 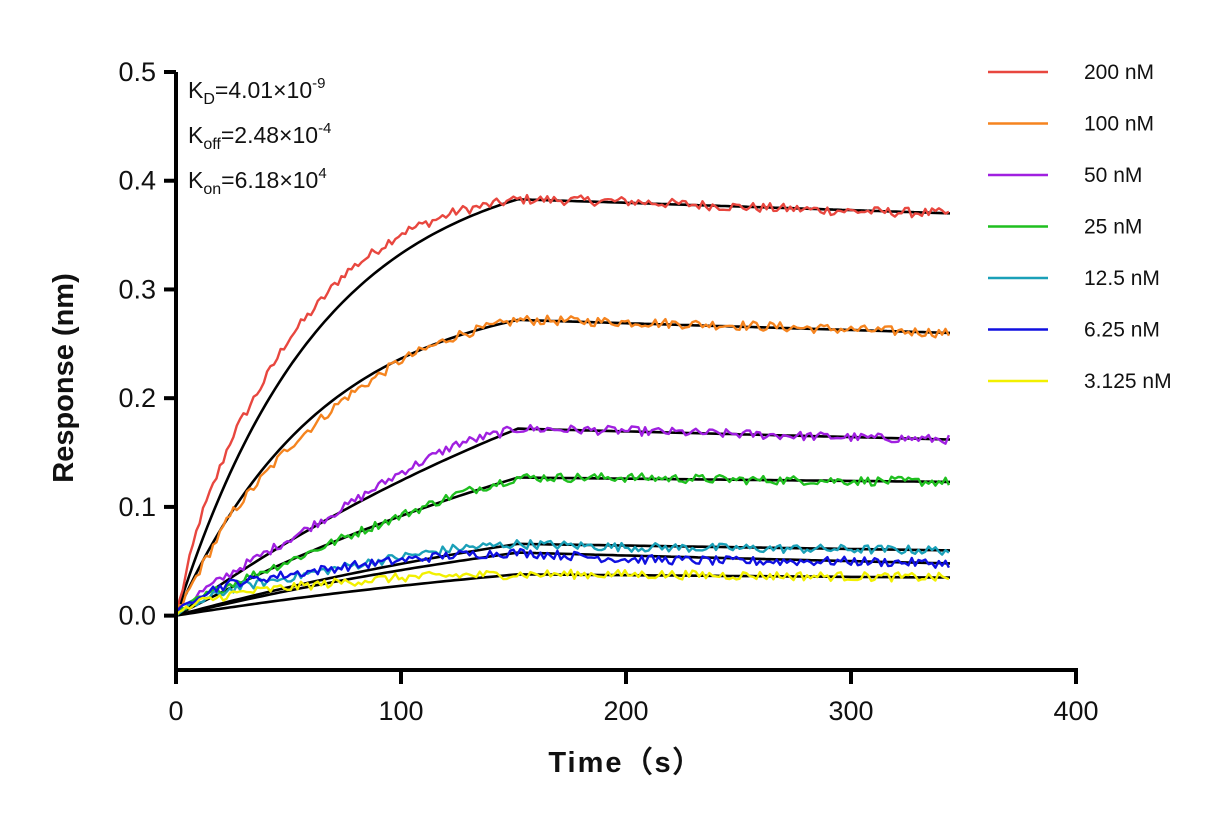 I want to click on legend-label: 25 nM, so click(x=1113, y=227).